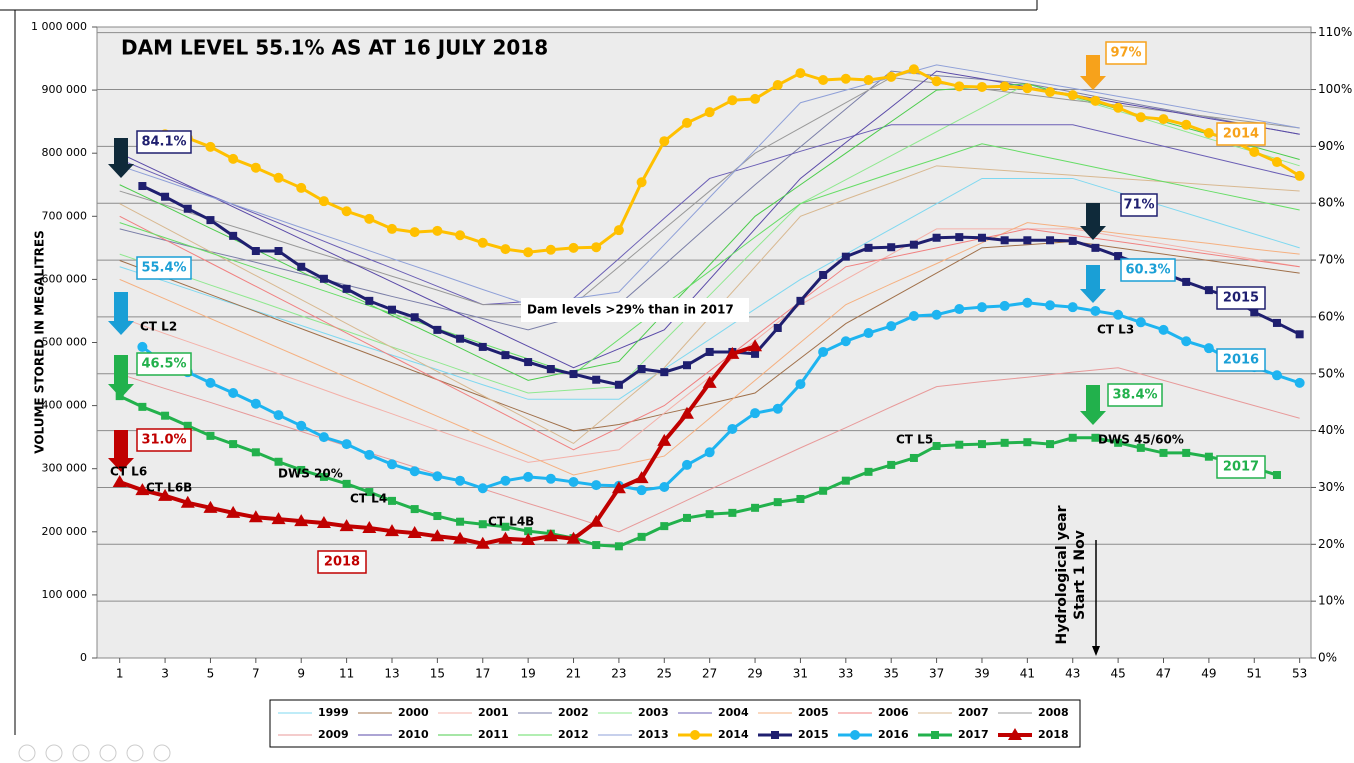 The width and height of the screenshot is (1354, 763). Describe the element at coordinates (1141, 440) in the screenshot. I see `annotation-label: DWS 45/60%` at that location.